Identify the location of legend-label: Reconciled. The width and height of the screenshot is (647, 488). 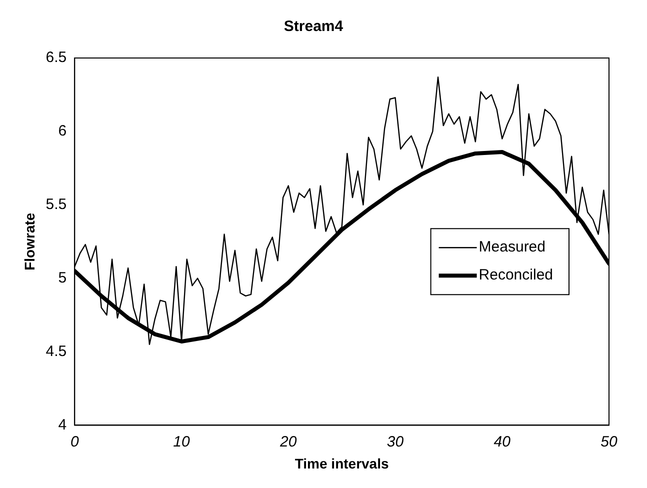
(516, 275).